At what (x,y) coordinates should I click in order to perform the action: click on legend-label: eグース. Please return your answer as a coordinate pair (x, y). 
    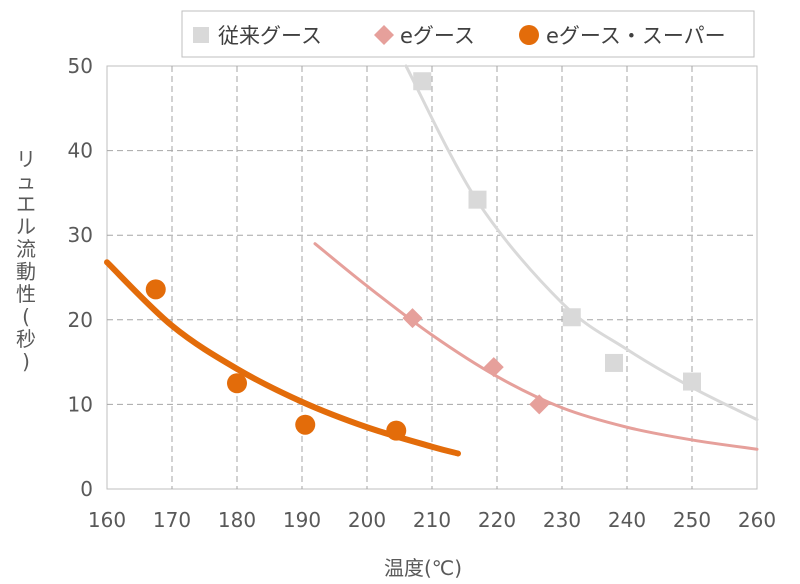
    Looking at the image, I should click on (437, 36).